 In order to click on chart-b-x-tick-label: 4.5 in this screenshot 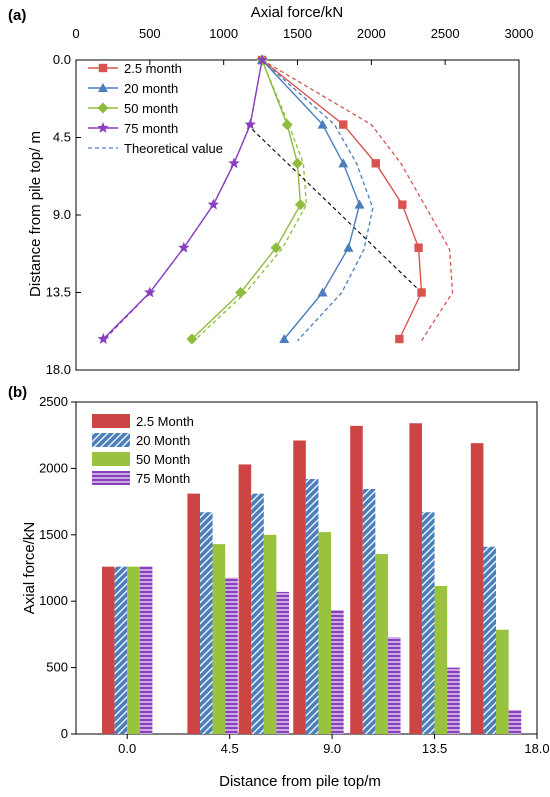, I will do `click(230, 748)`.